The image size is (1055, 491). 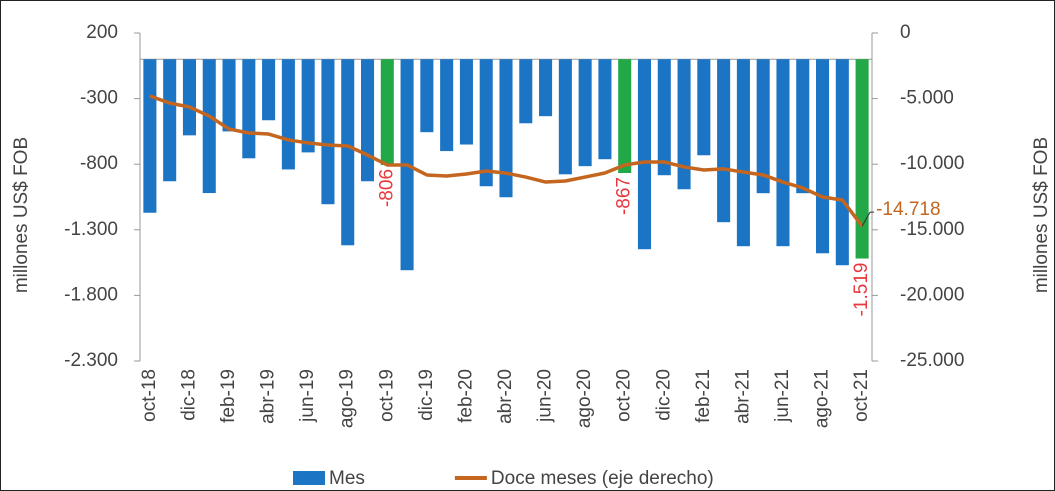 What do you see at coordinates (91, 294) in the screenshot?
I see `y-tick-label: -1.800` at bounding box center [91, 294].